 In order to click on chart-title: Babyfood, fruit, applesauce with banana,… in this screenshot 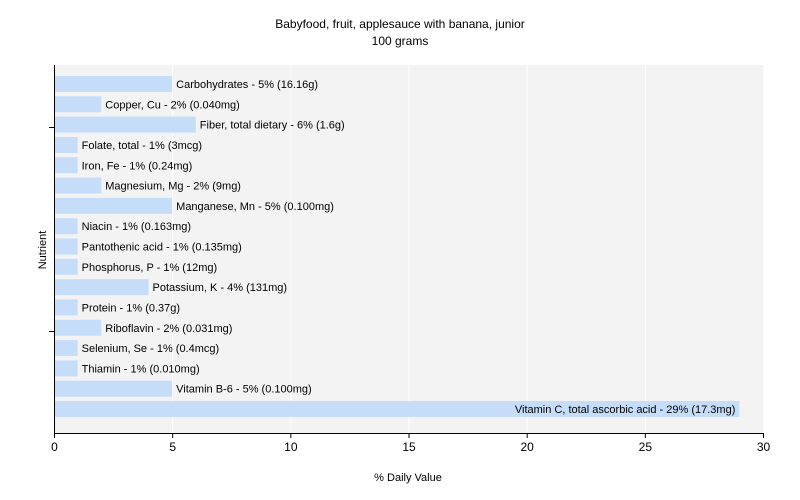, I will do `click(400, 24)`.